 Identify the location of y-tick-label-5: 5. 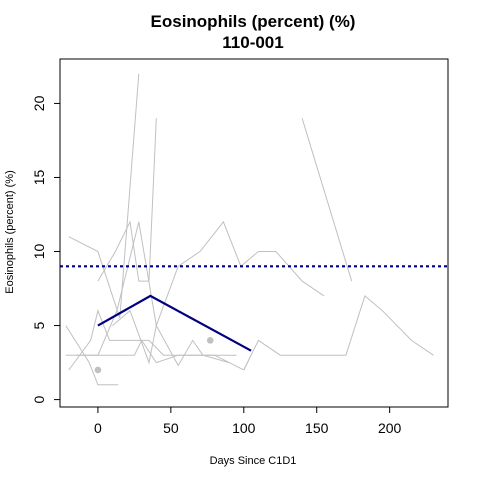
(39, 325).